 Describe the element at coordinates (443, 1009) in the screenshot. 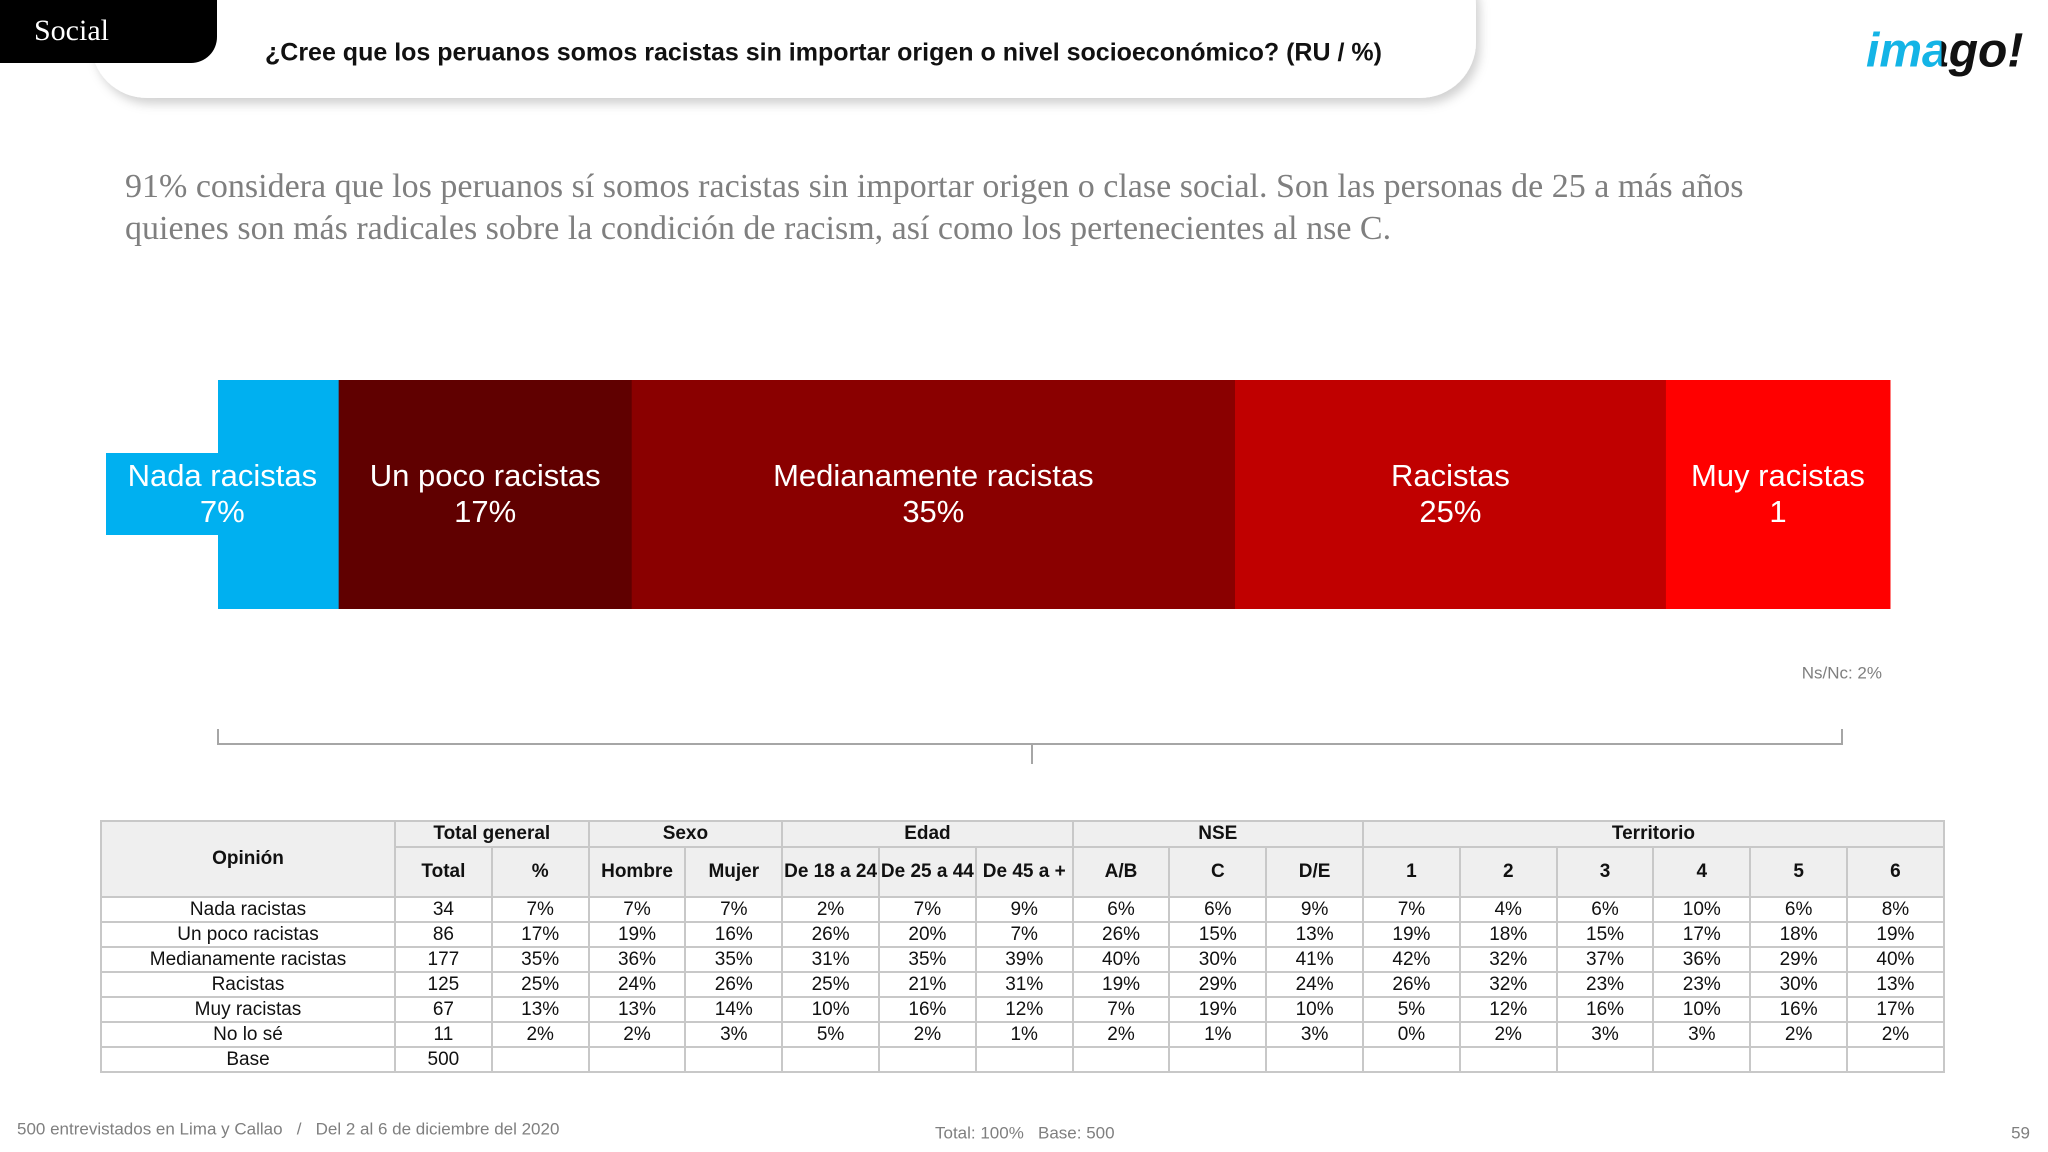

I see `table-cell: 67` at that location.